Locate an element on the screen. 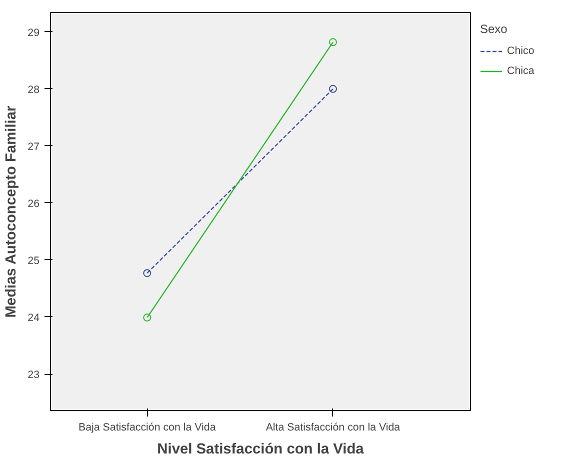  legend-label: Chico is located at coordinates (520, 51).